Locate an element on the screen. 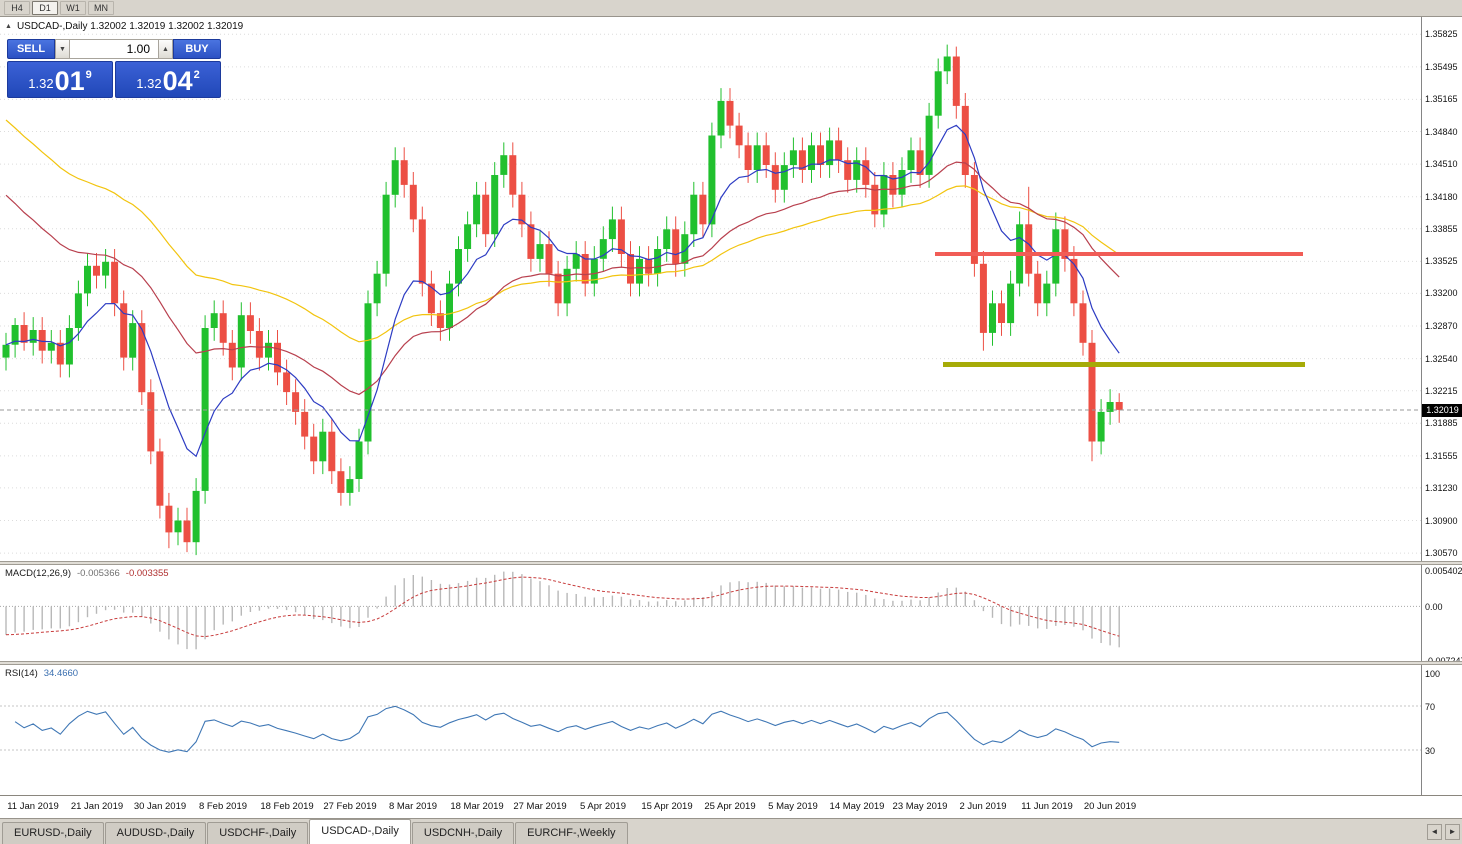  macd-axis-label: 0.00 is located at coordinates (1434, 607).